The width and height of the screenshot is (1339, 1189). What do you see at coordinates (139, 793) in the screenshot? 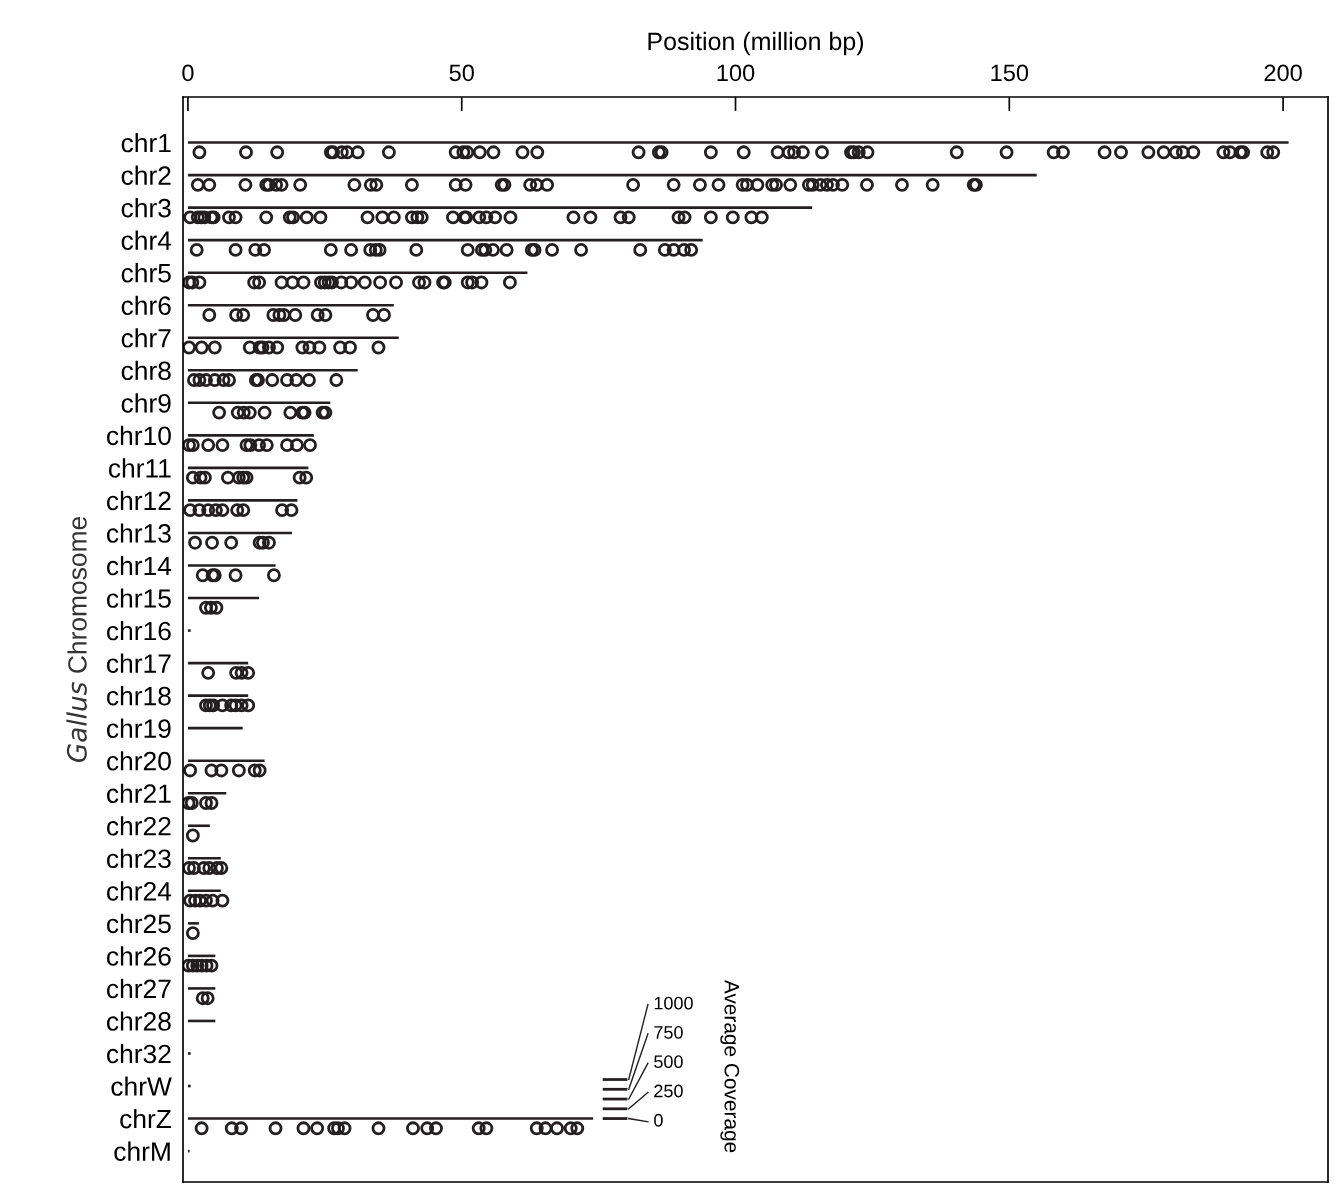
I see `y-tick-label: chr21` at bounding box center [139, 793].